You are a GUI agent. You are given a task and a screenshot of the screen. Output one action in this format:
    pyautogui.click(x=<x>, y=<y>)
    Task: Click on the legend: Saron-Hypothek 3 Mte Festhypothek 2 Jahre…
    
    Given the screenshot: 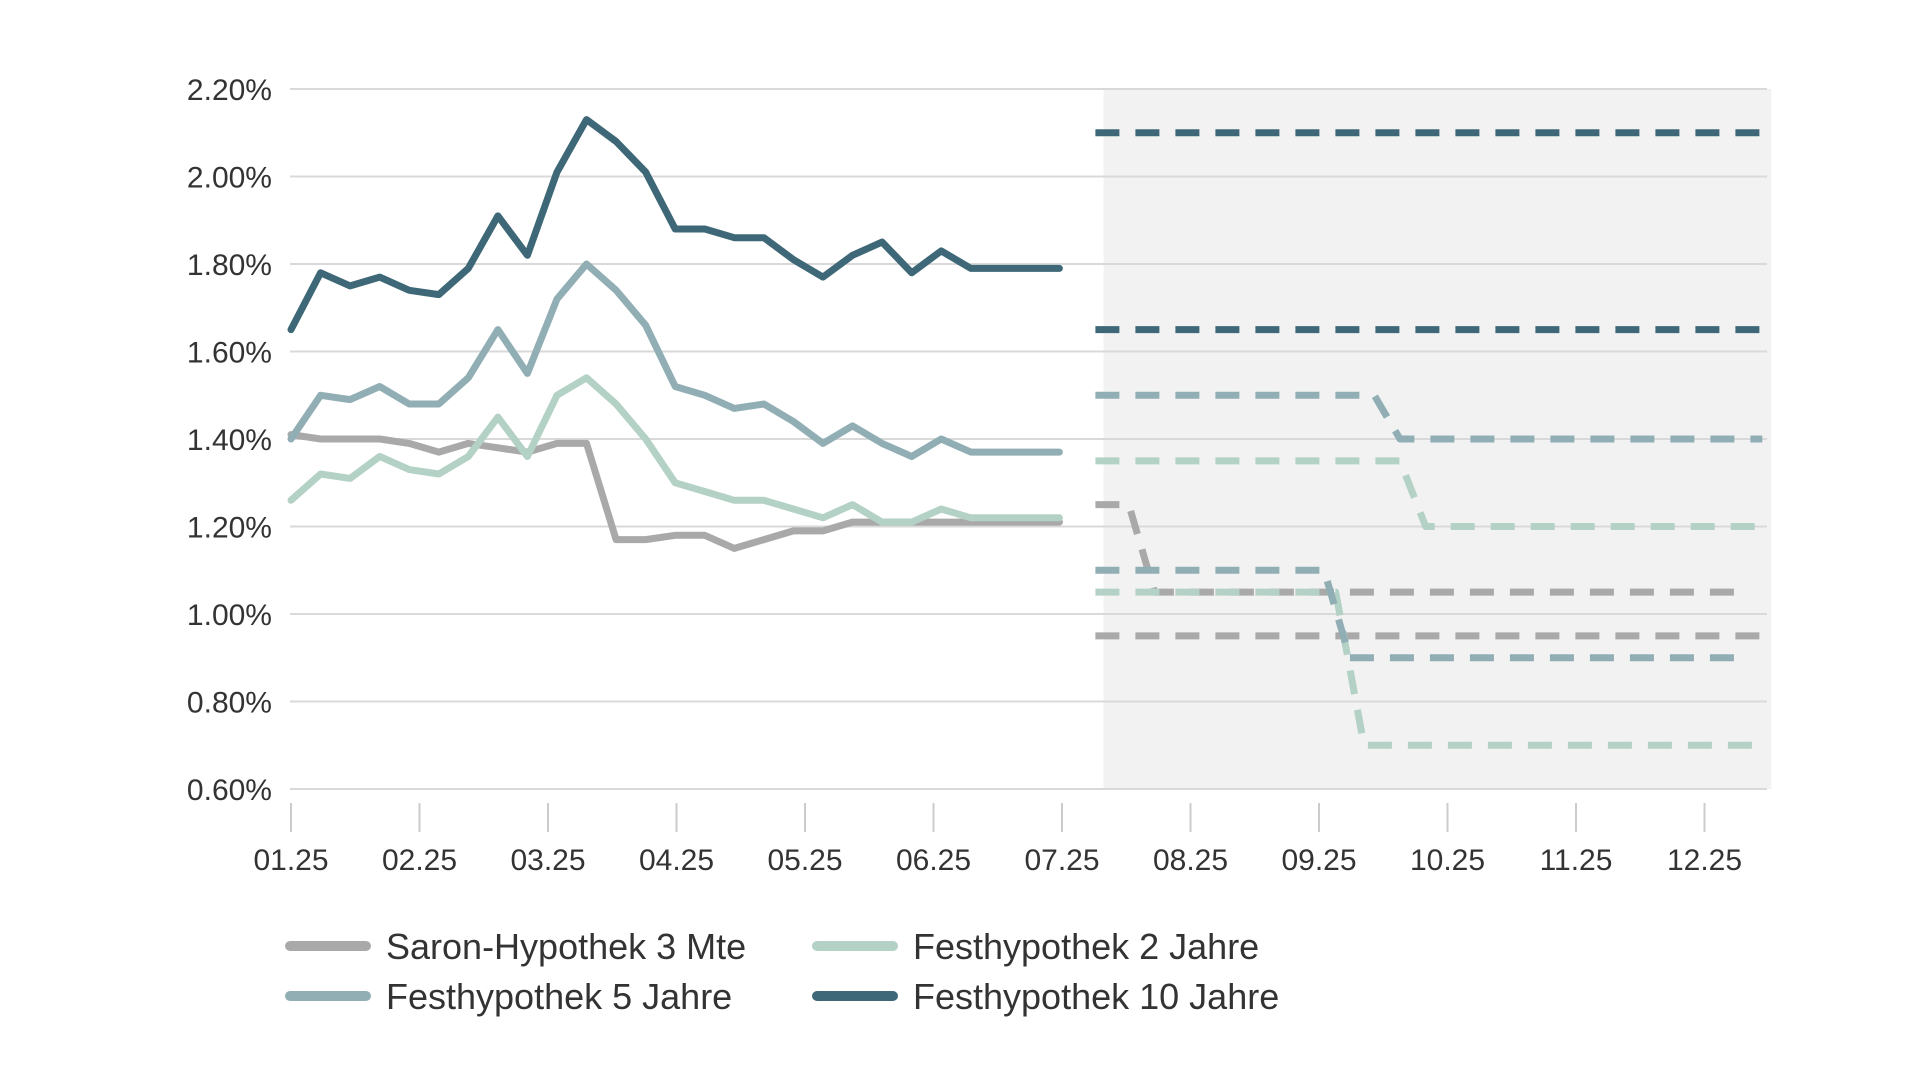 What is the action you would take?
    pyautogui.click(x=782, y=971)
    